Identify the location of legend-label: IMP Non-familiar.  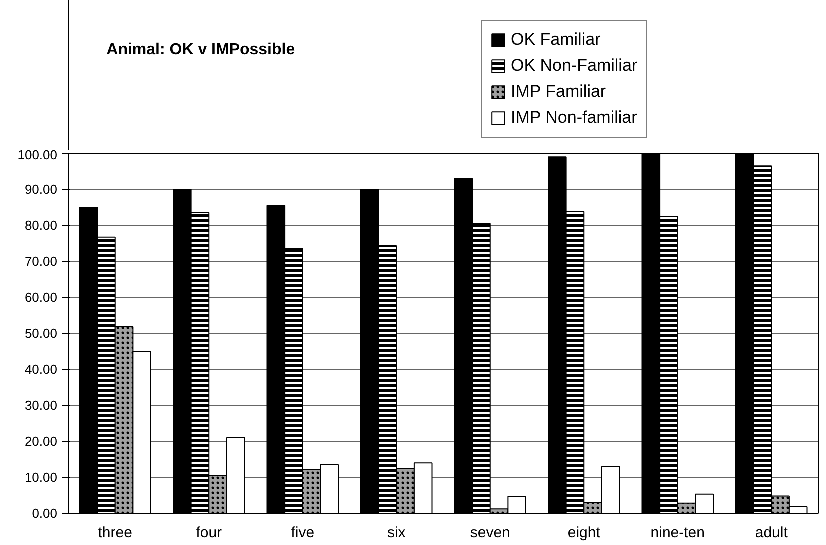
(574, 118).